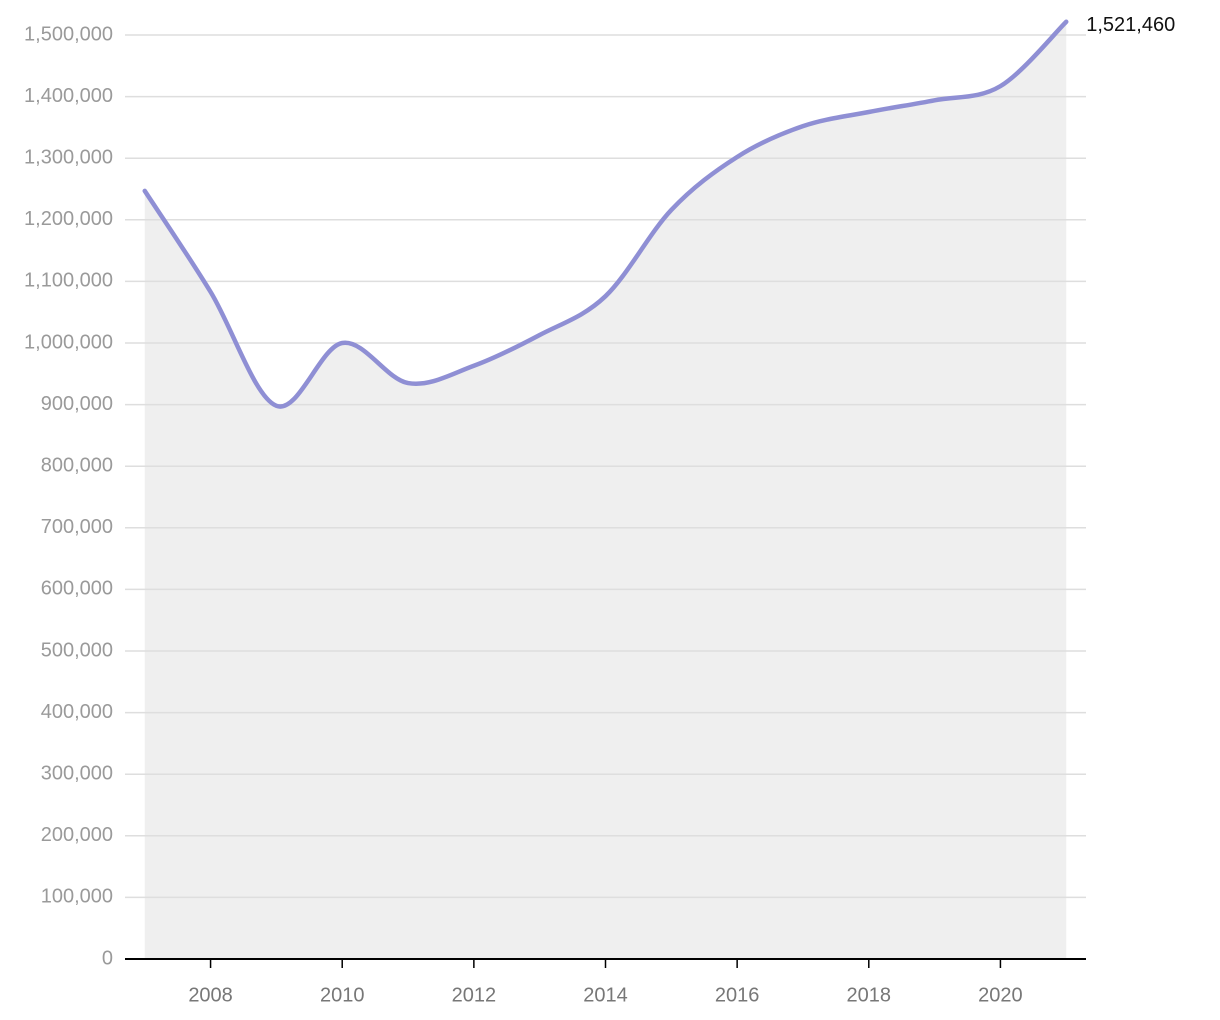 This screenshot has height=1020, width=1220. I want to click on y-tick-label: 800,000, so click(77, 465).